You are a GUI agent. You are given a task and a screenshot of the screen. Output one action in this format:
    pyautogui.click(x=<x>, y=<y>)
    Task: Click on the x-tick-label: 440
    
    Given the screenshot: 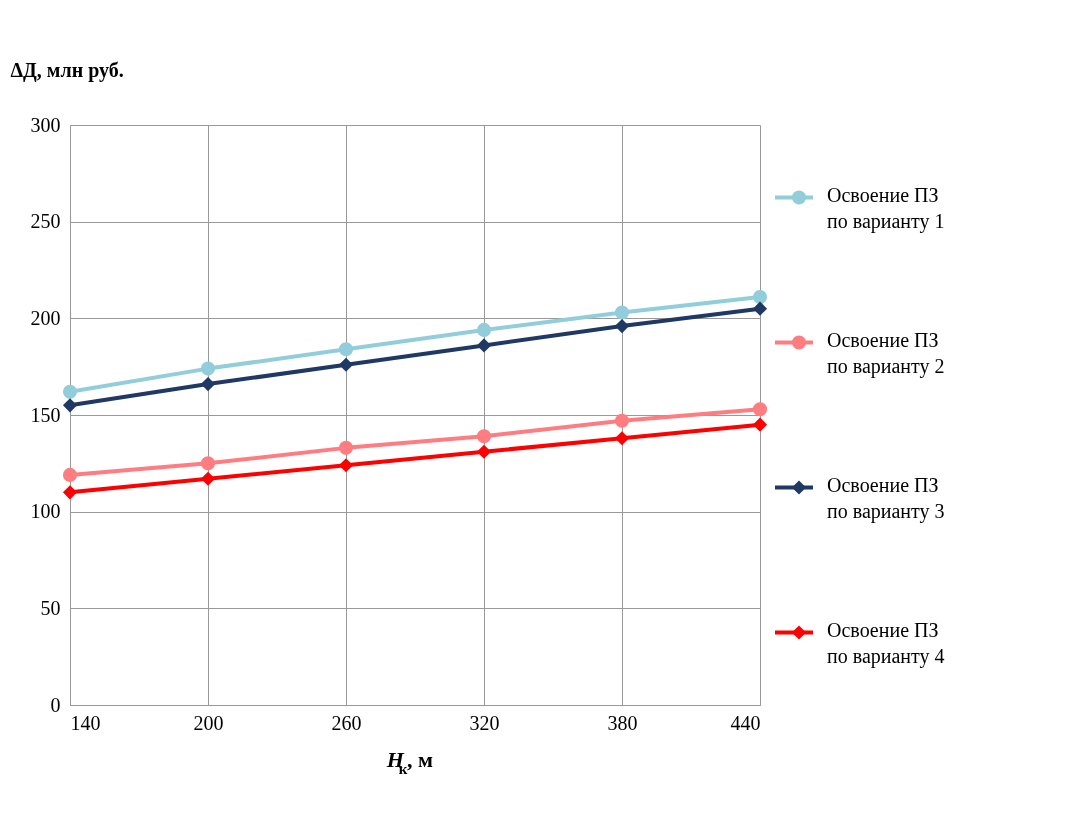 What is the action you would take?
    pyautogui.click(x=745, y=722)
    